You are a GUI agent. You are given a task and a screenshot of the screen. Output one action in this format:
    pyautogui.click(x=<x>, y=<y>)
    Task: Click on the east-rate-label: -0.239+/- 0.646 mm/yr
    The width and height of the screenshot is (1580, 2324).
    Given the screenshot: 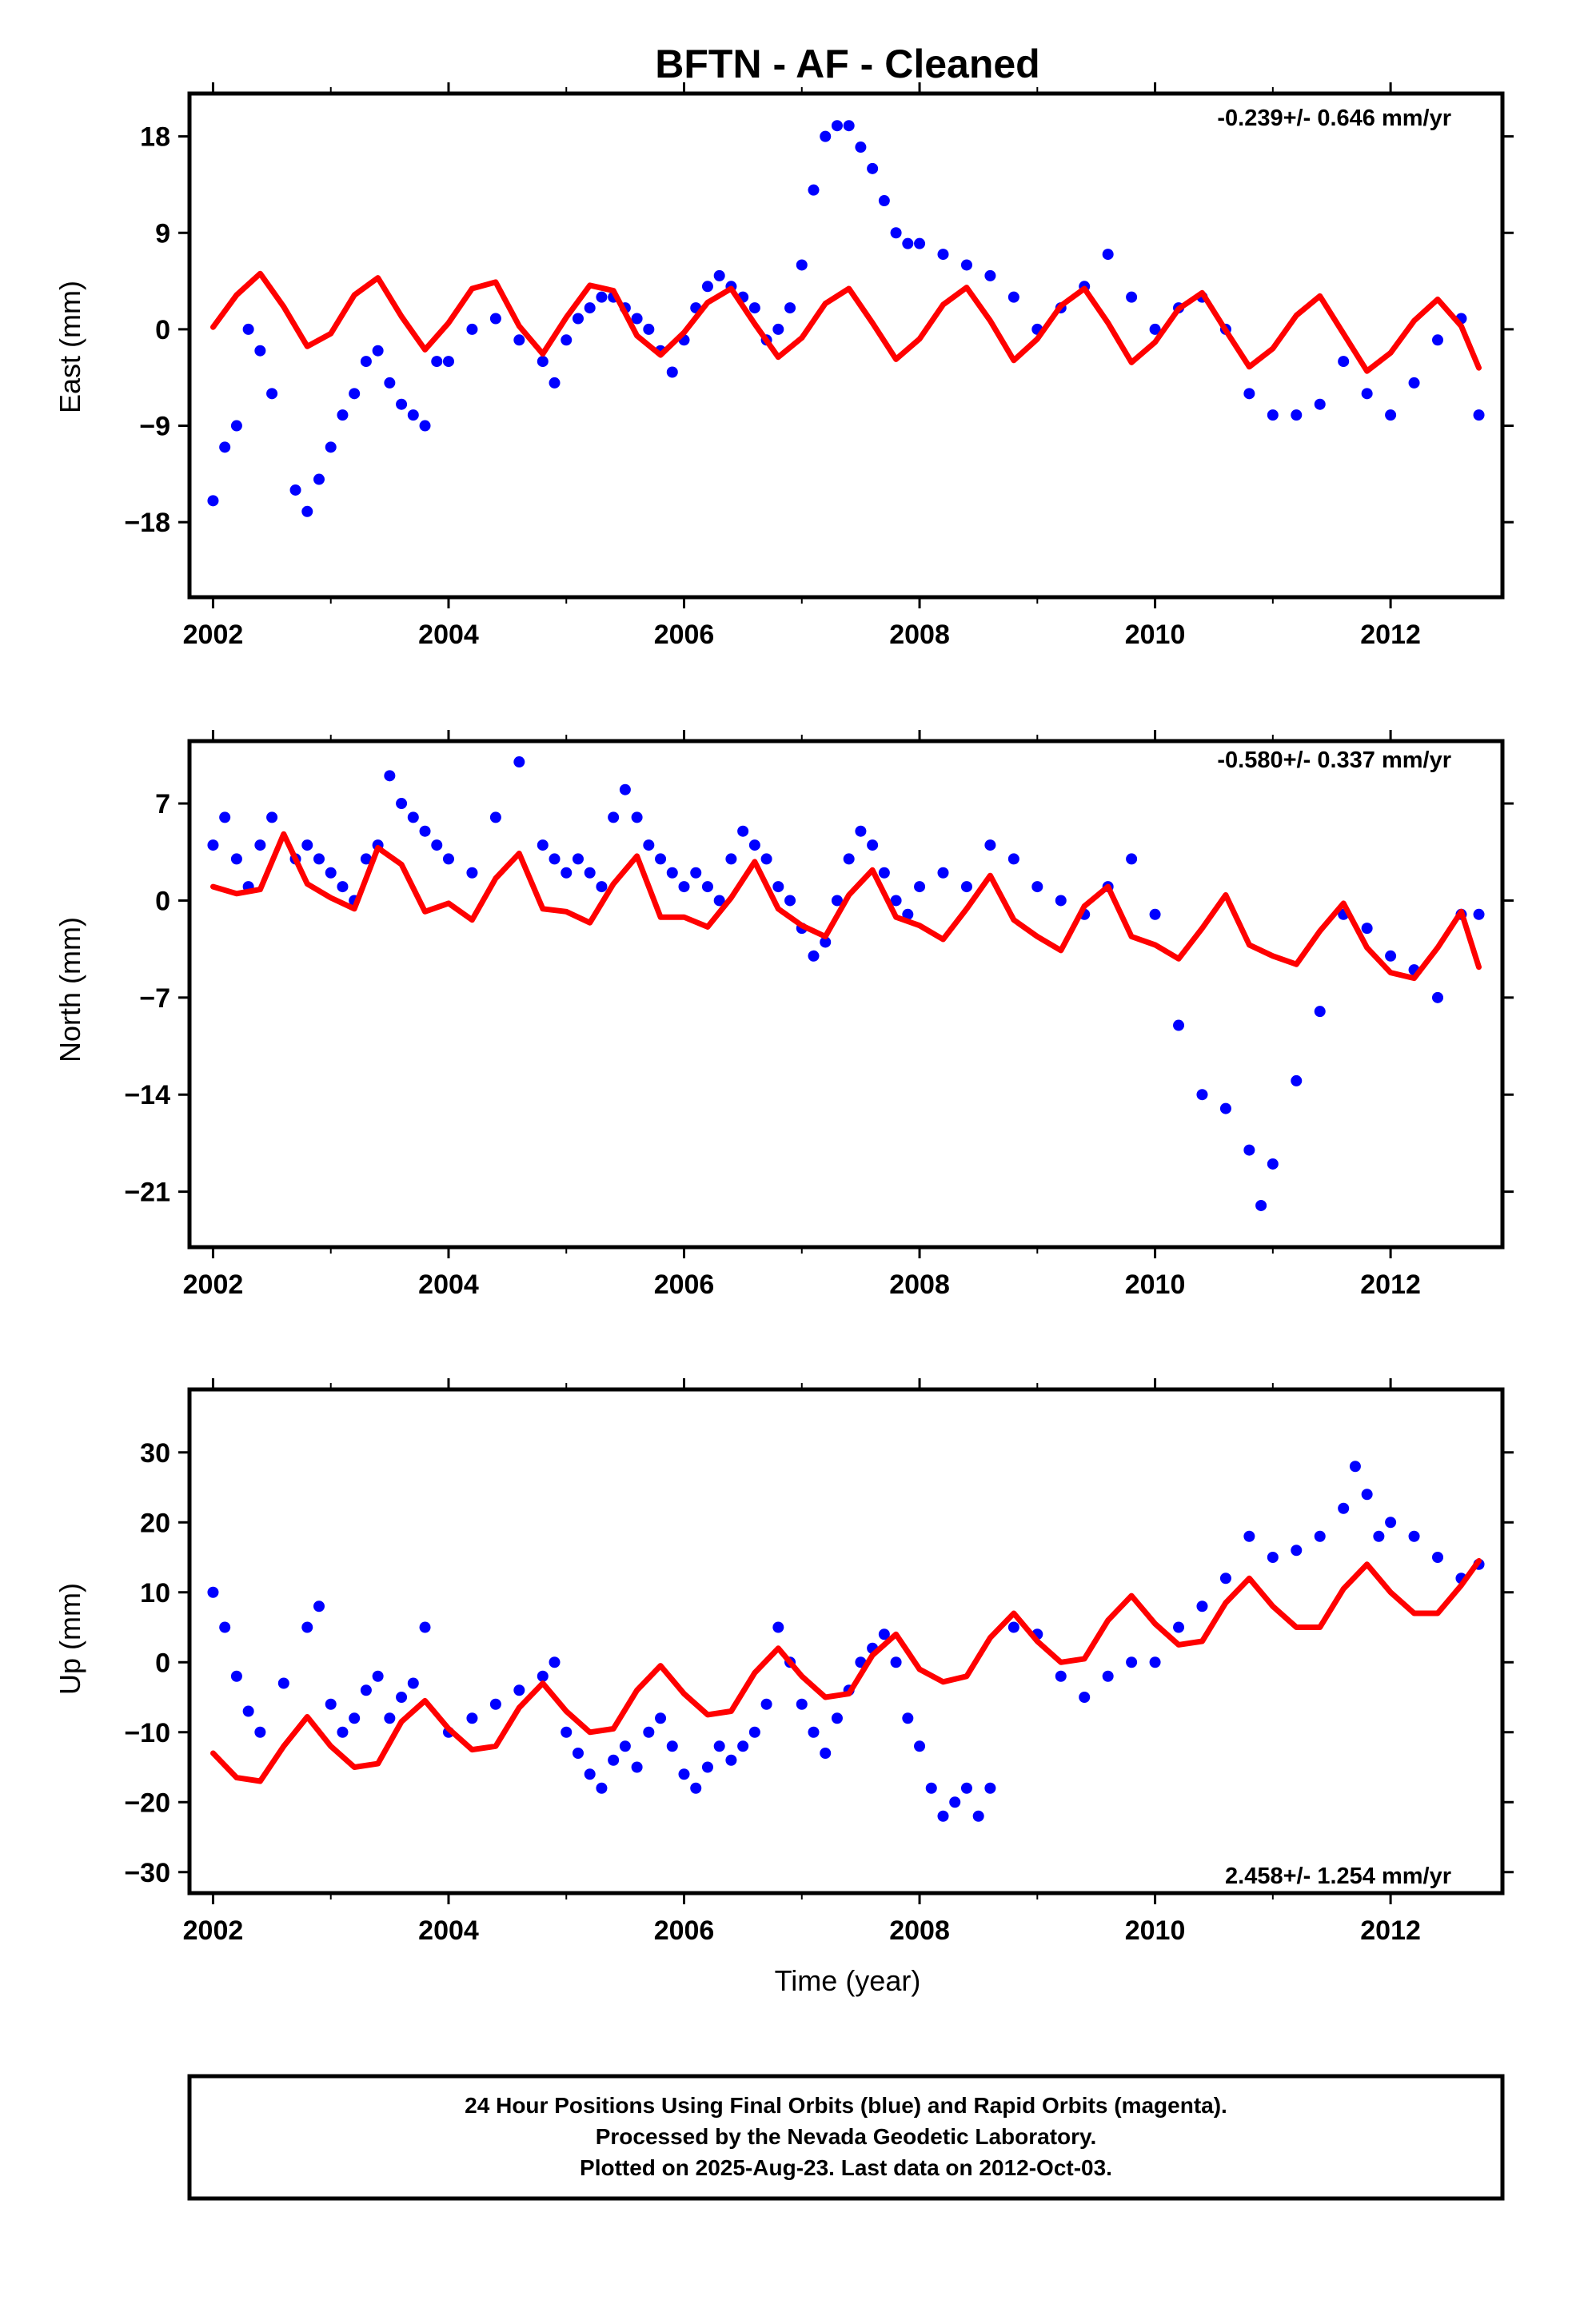 What is the action you would take?
    pyautogui.click(x=1334, y=118)
    